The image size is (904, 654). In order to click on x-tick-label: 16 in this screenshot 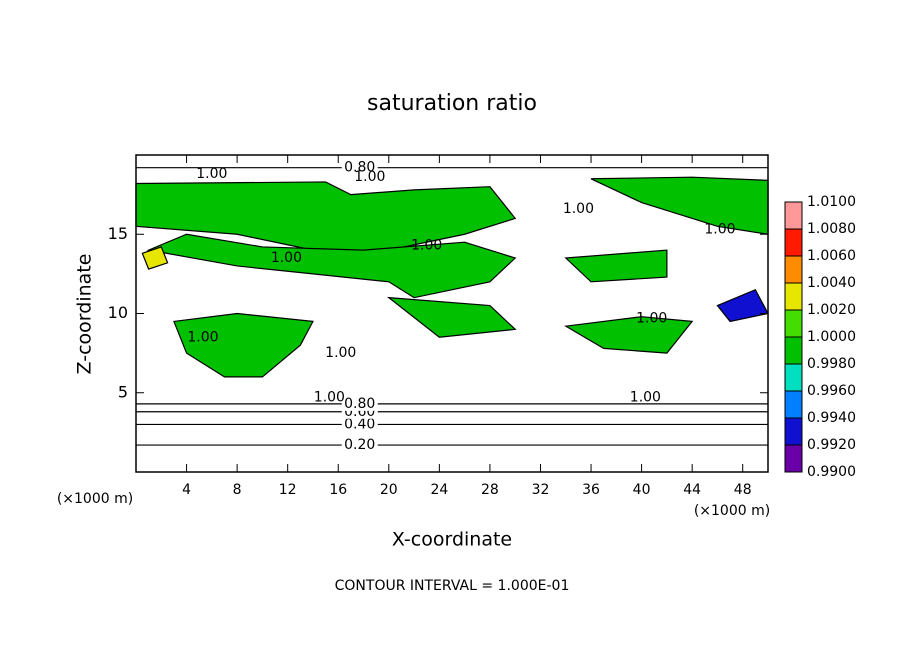, I will do `click(338, 490)`.